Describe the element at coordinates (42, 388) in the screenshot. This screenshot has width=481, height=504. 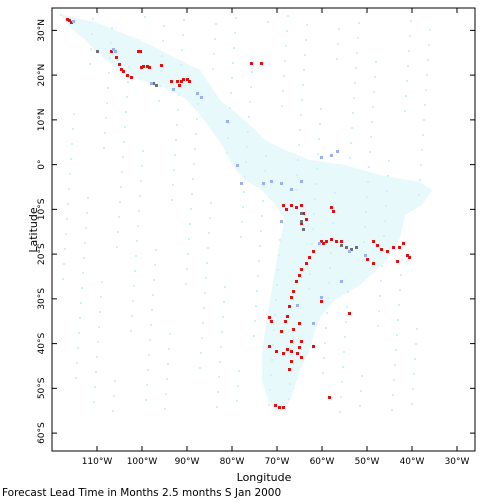
I see `lat-tick-label: 50°S` at that location.